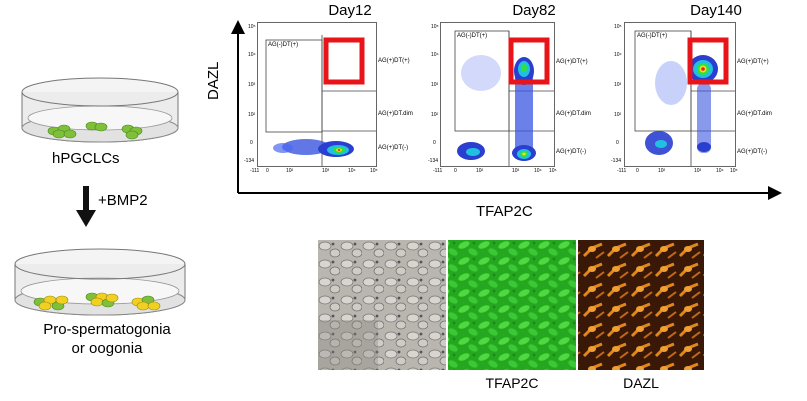  I want to click on gate-upper-right-day140: AG(+)DT(+), so click(753, 62).